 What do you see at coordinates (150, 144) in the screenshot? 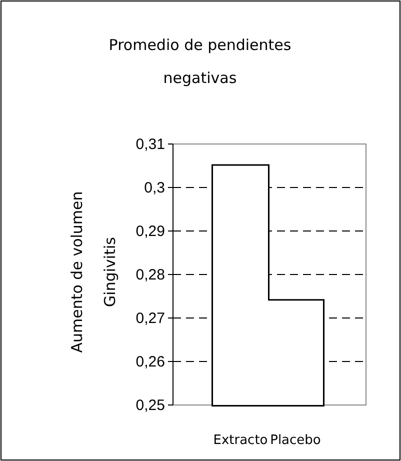
I see `y-tick-label: 0,31` at bounding box center [150, 144].